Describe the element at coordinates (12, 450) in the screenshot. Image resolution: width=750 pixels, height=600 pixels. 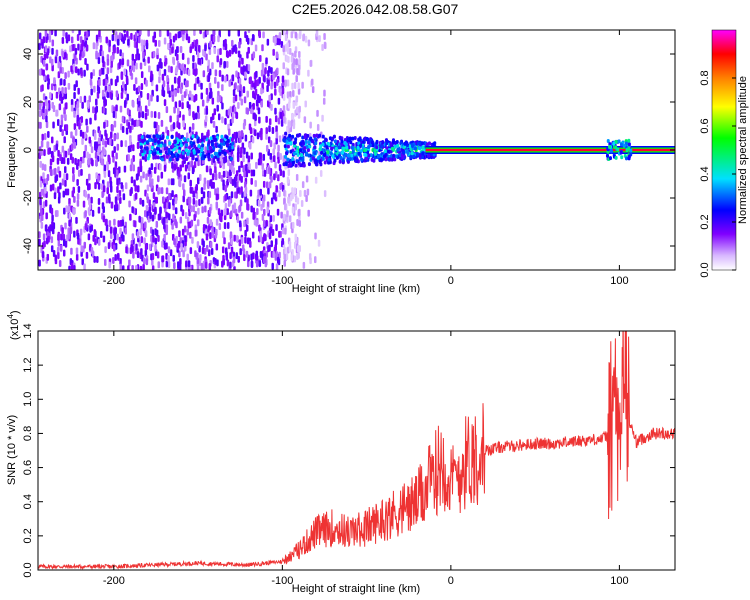
I see `snr-y-axis-label: SNR (10 * v/v)` at that location.